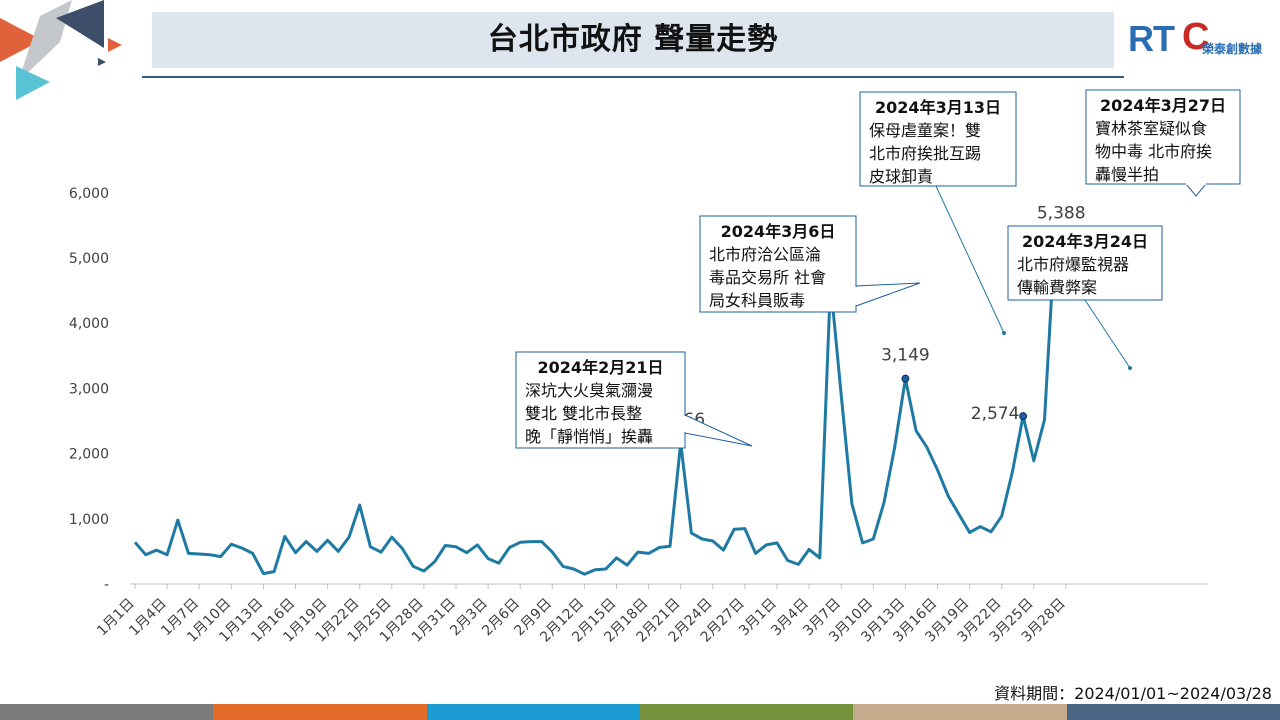 The width and height of the screenshot is (1280, 720). What do you see at coordinates (778, 231) in the screenshot?
I see `annotation-title: 2024年3月6日` at bounding box center [778, 231].